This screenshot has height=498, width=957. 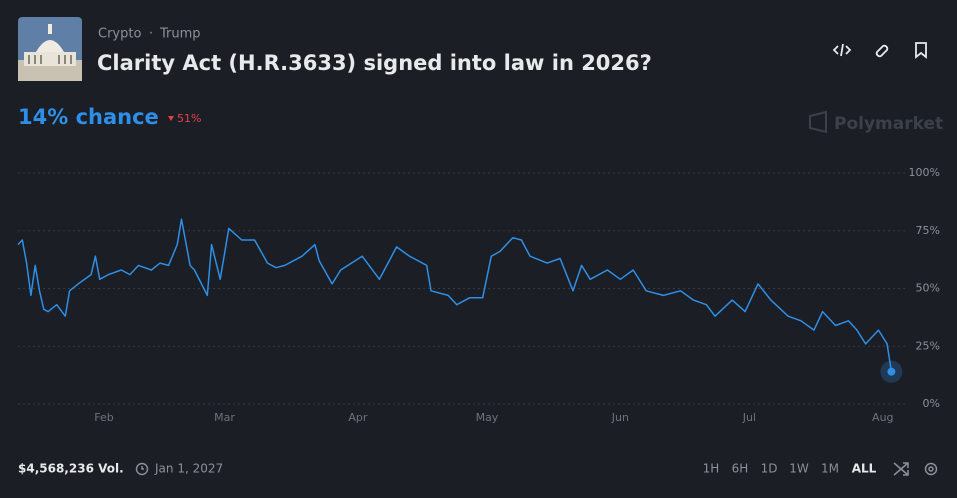 What do you see at coordinates (711, 469) in the screenshot?
I see `range-button: 1H` at bounding box center [711, 469].